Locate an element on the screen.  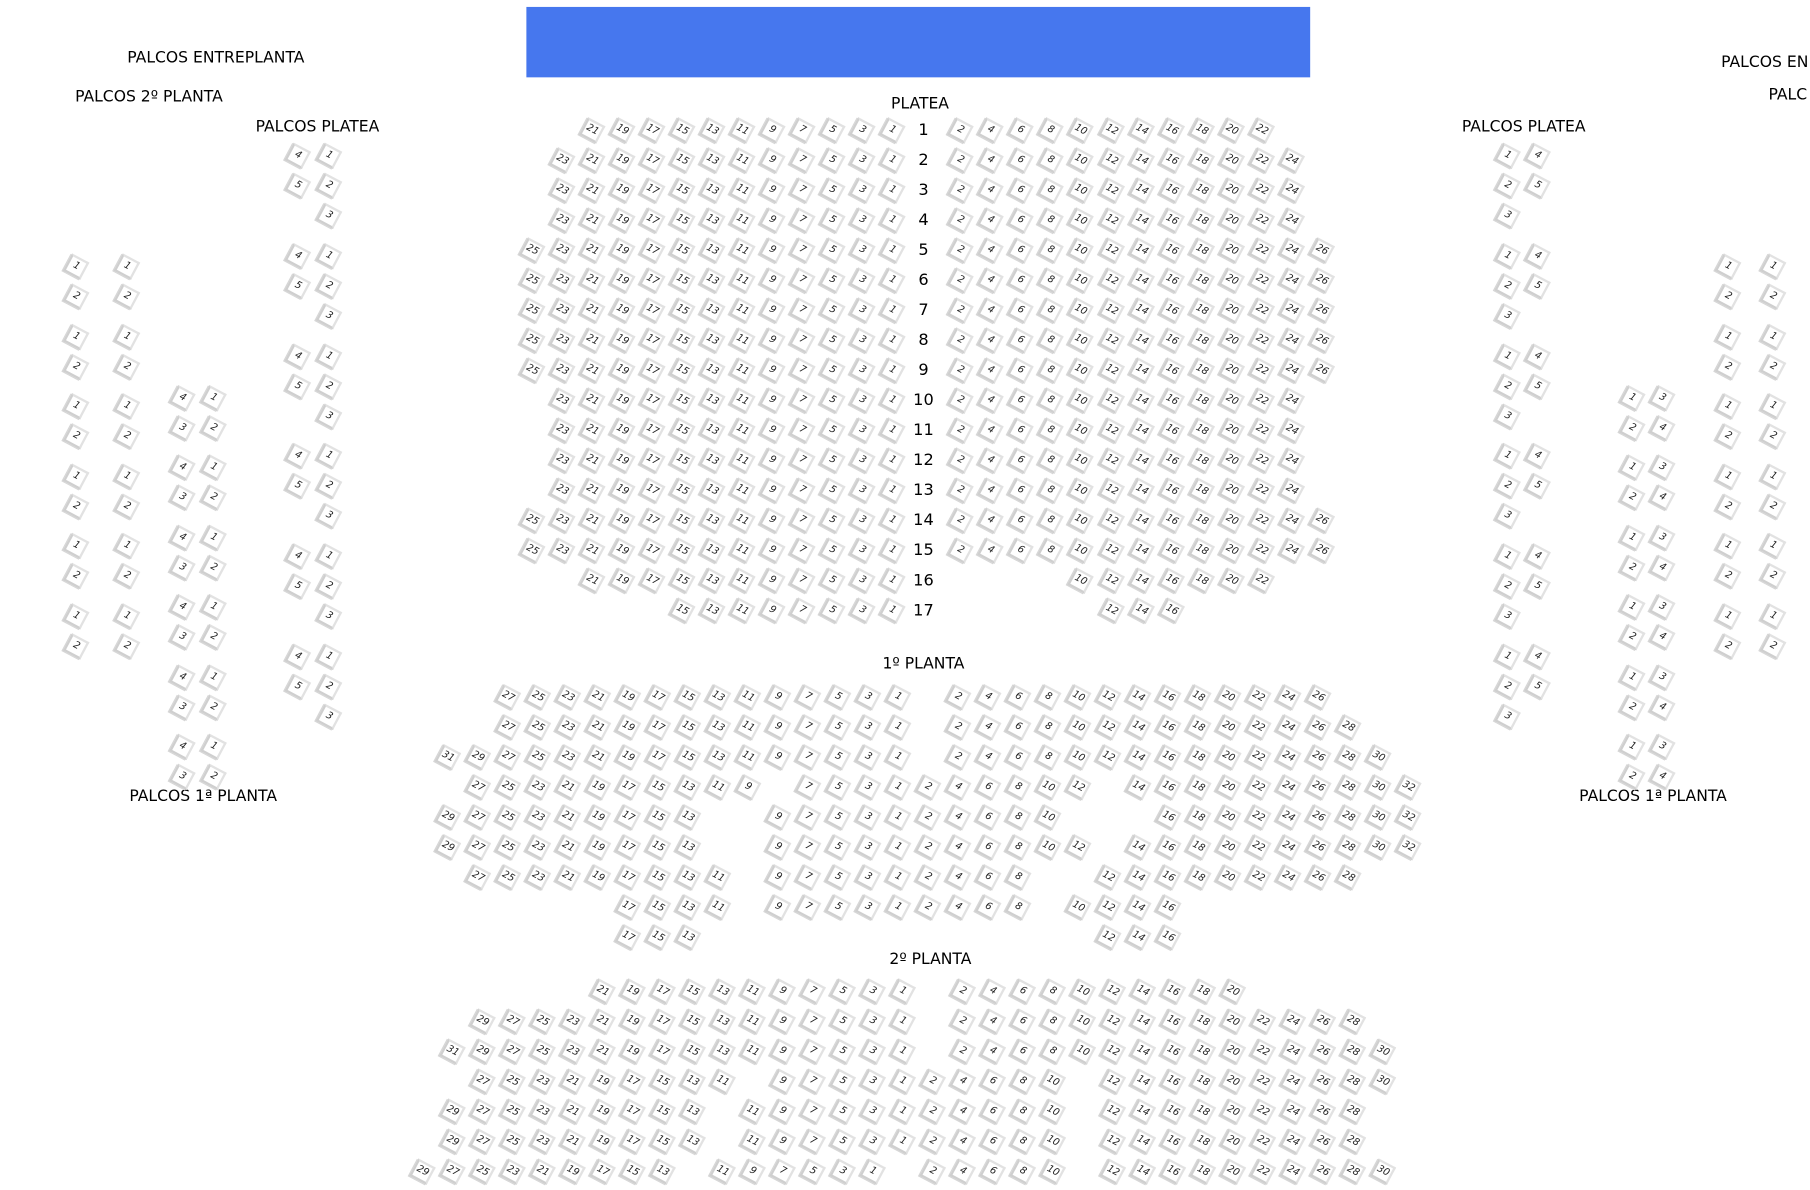
planta2-seat: 3 is located at coordinates (872, 1111).